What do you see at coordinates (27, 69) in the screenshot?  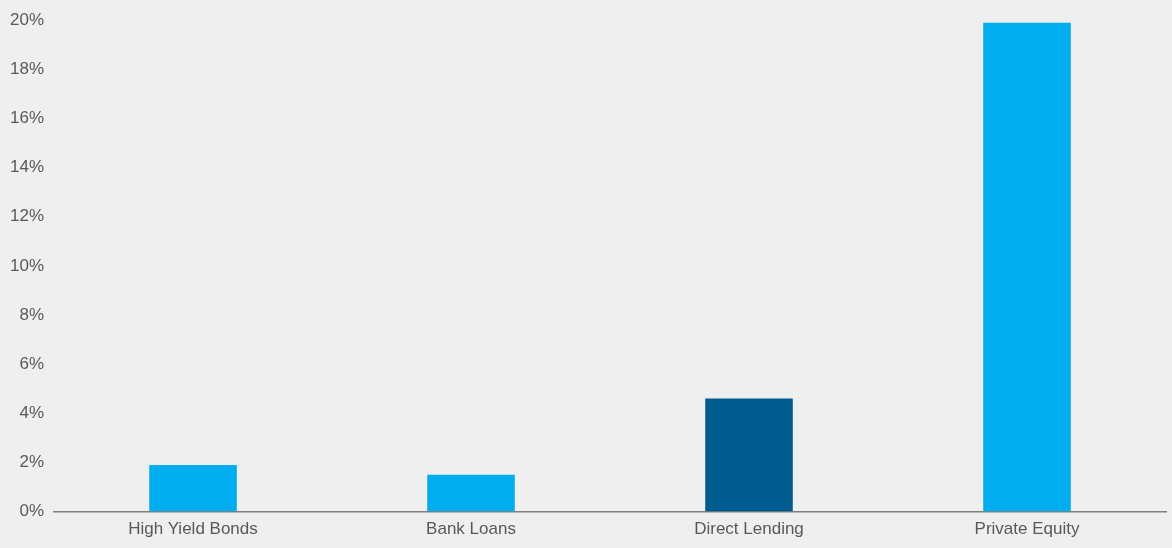 I see `y-tick-label: 18%` at bounding box center [27, 69].